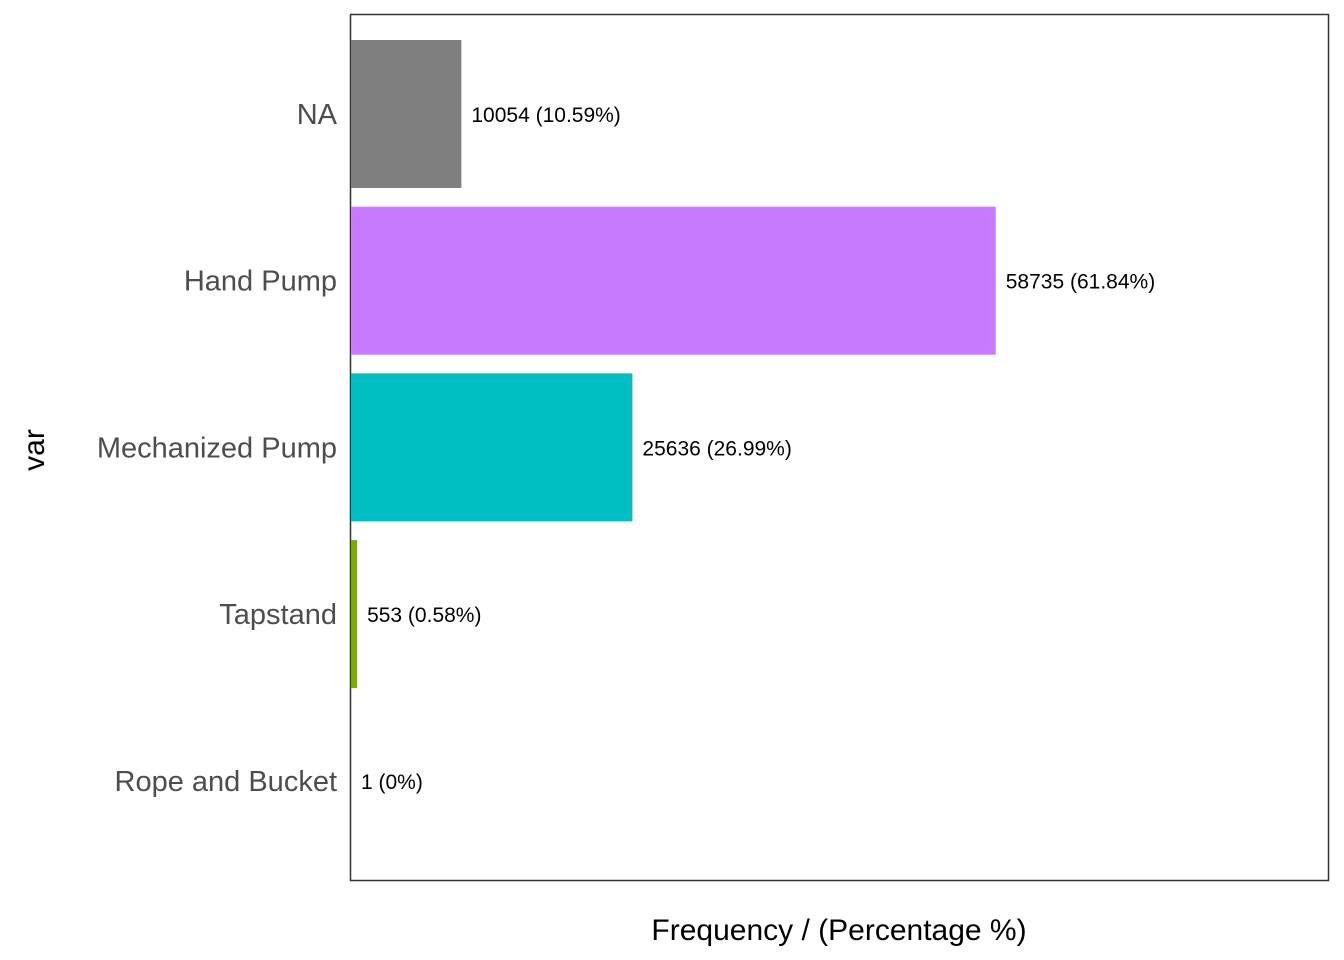 This screenshot has width=1344, height=960. What do you see at coordinates (354, 614) in the screenshot?
I see `bar-tapstand` at bounding box center [354, 614].